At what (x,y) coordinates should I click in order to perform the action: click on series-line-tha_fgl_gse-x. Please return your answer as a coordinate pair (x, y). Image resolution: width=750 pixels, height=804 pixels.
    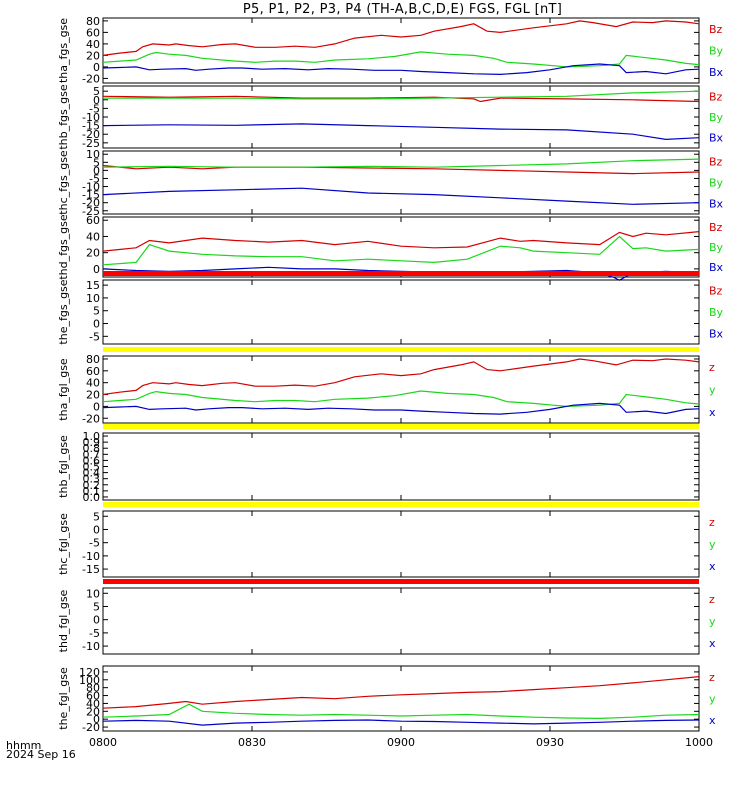
    Looking at the image, I should click on (401, 408).